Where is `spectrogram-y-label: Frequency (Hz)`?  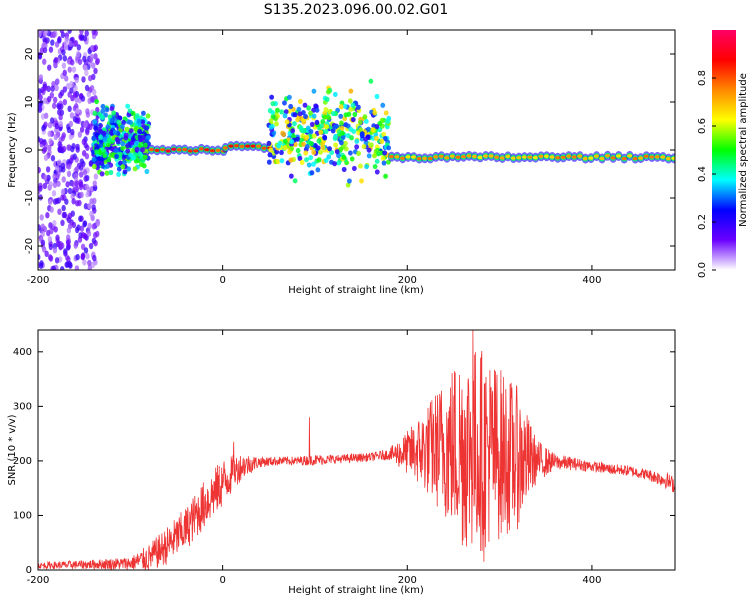
spectrogram-y-label: Frequency (Hz) is located at coordinates (12, 150).